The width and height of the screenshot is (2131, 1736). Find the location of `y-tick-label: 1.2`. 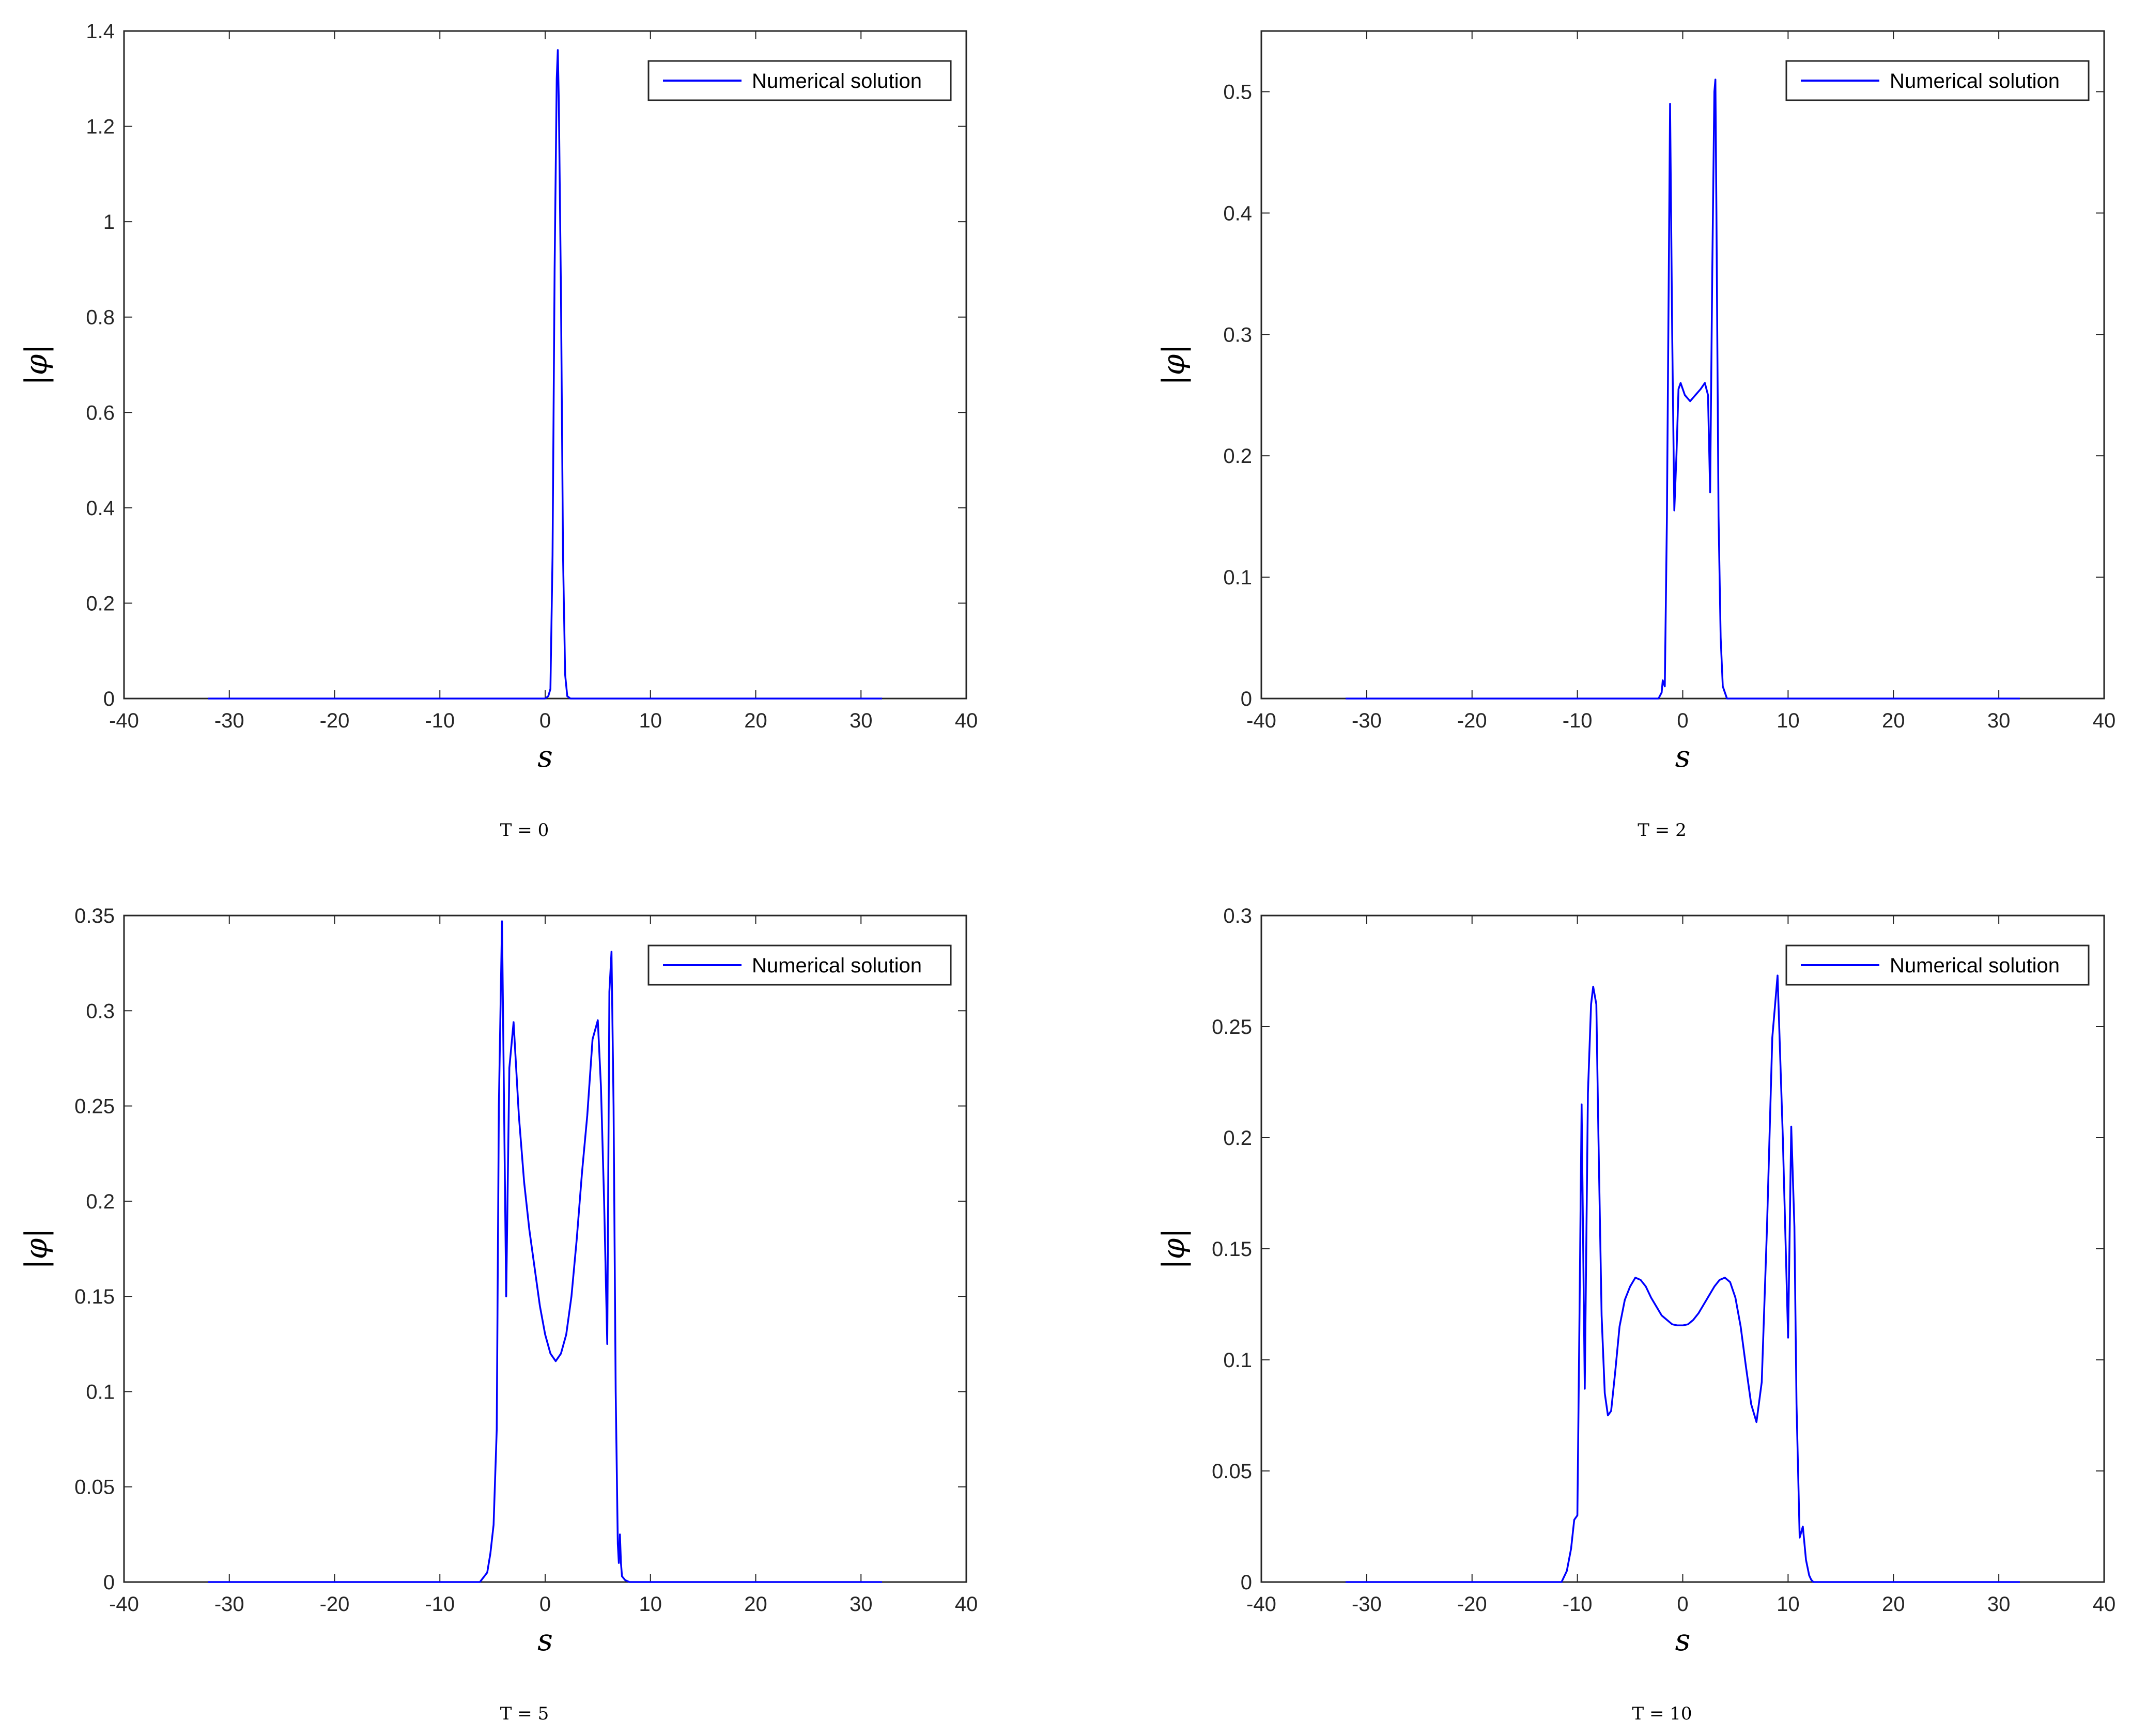

y-tick-label: 1.2 is located at coordinates (100, 127).